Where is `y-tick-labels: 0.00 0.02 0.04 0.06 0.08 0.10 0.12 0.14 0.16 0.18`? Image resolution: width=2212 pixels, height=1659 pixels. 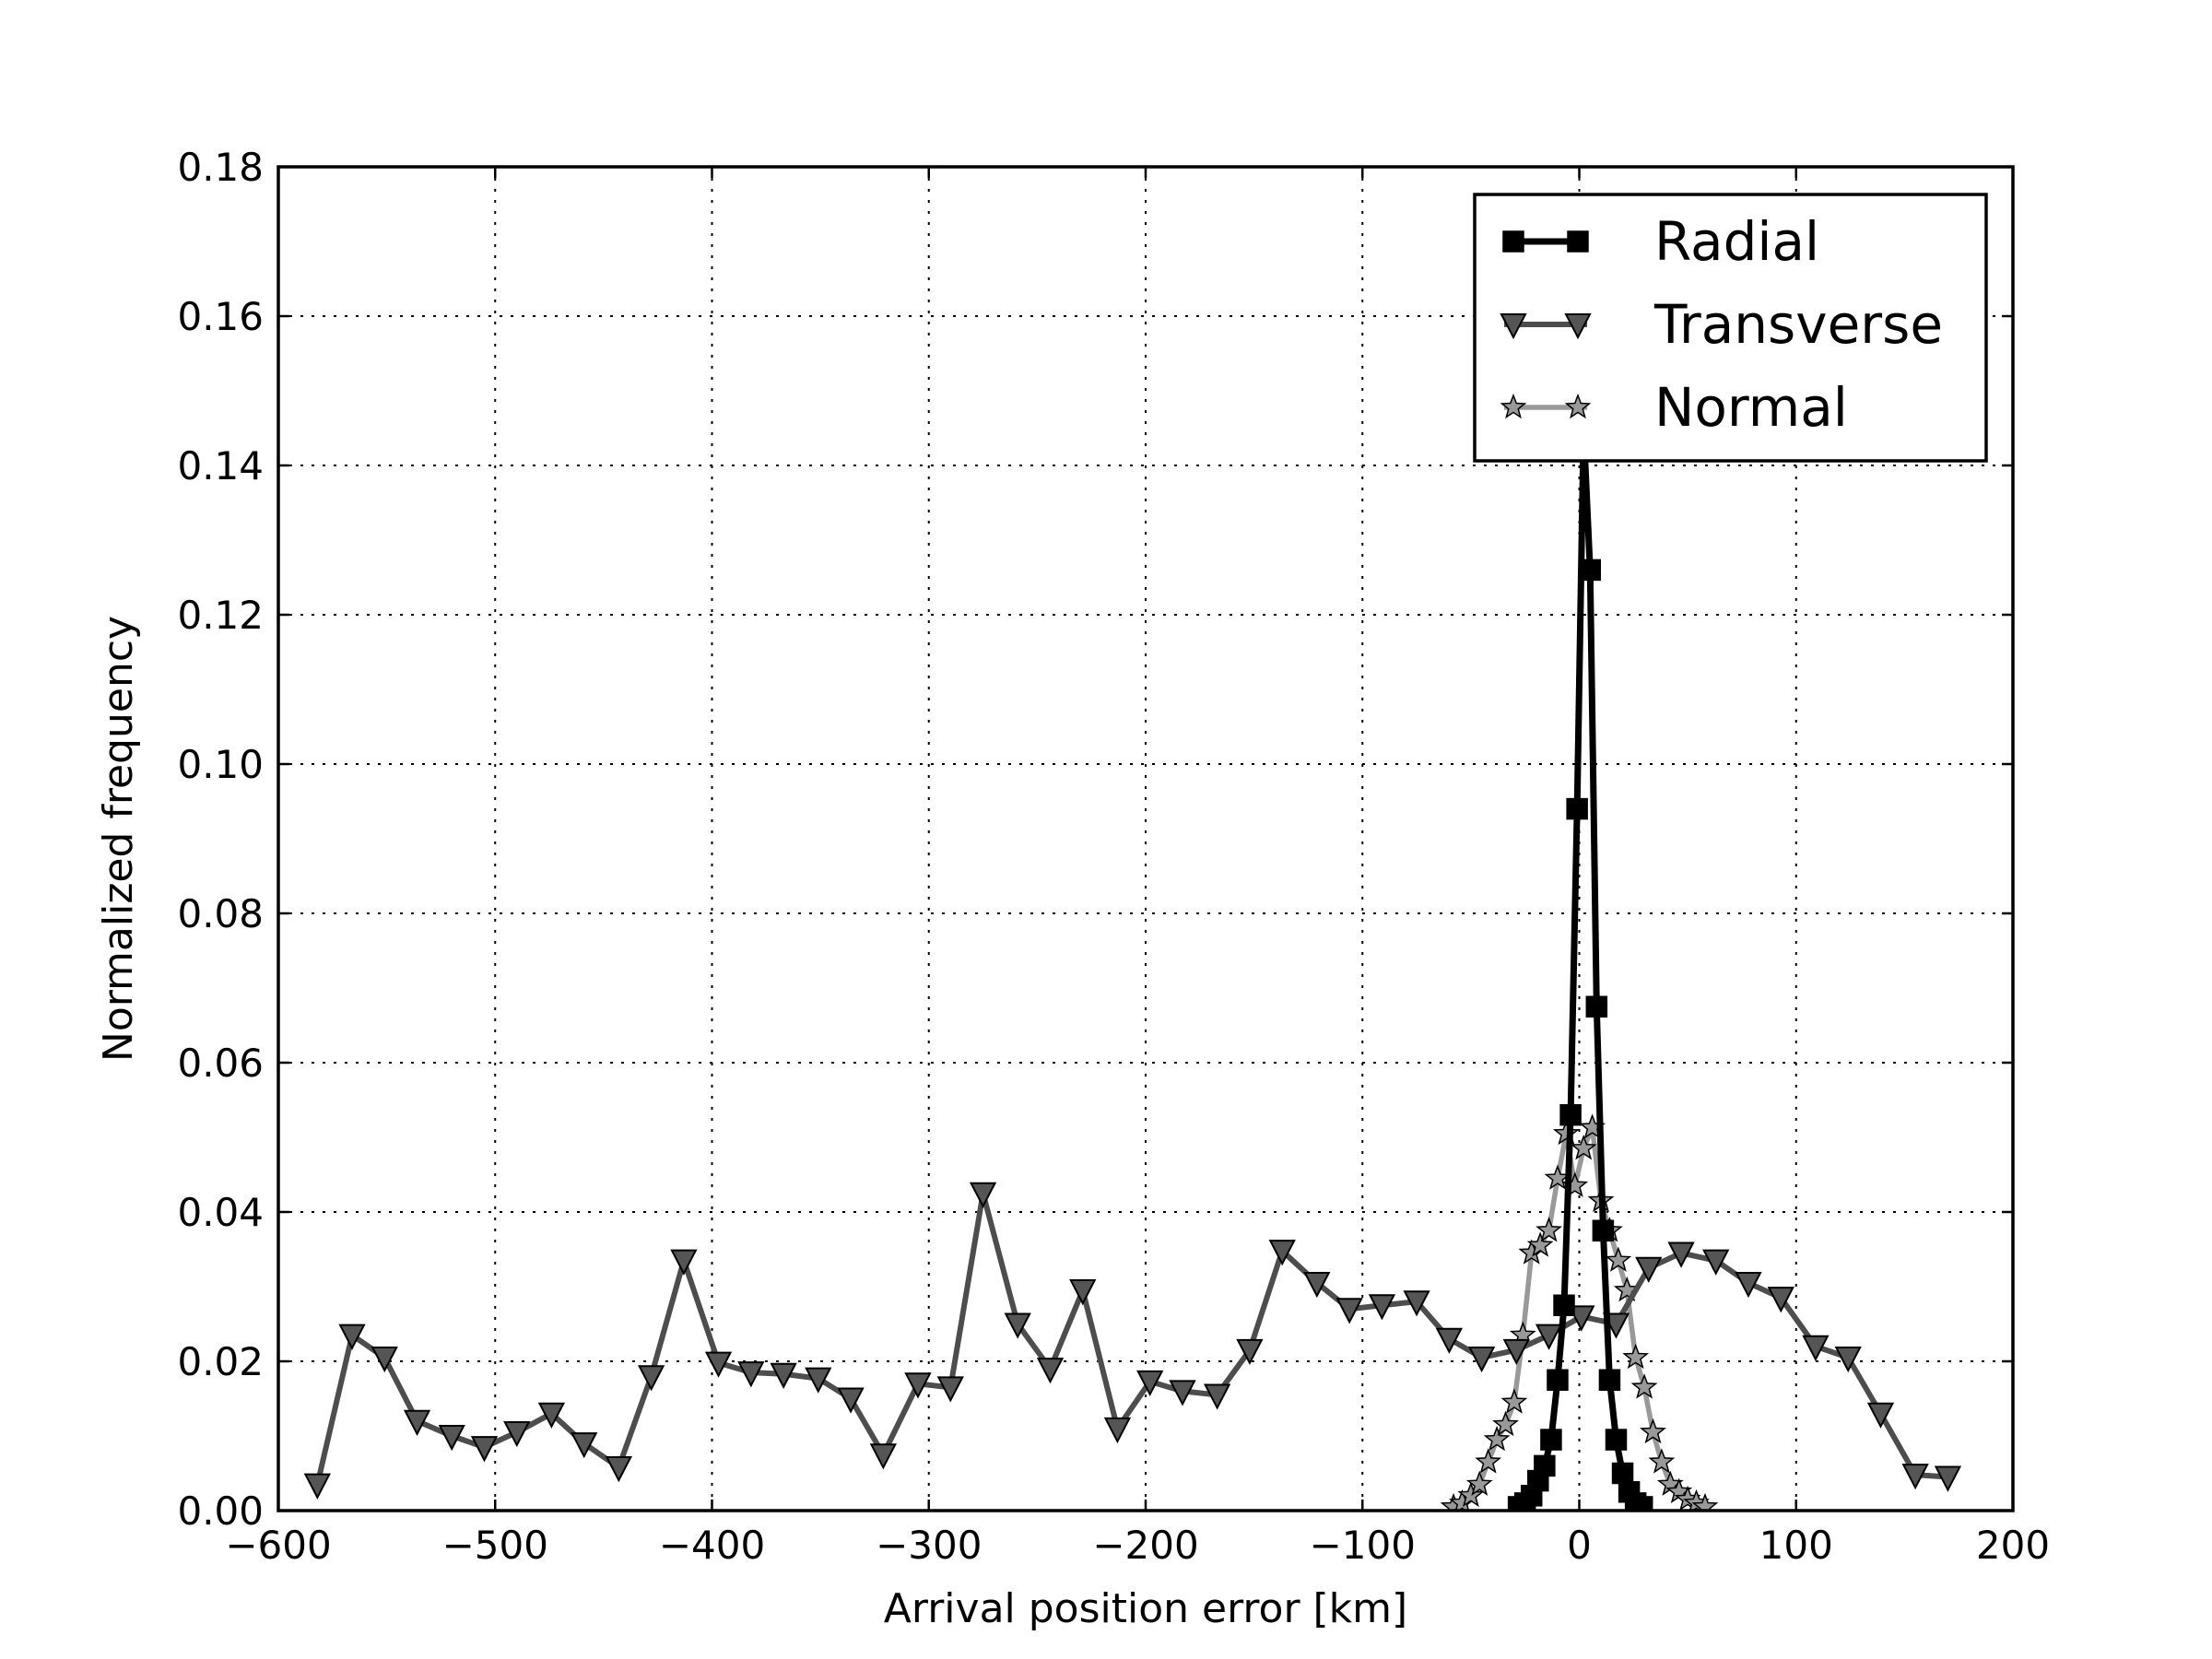 y-tick-labels: 0.00 0.02 0.04 0.06 0.08 0.10 0.12 0.14 0.16 0.18 is located at coordinates (220, 839).